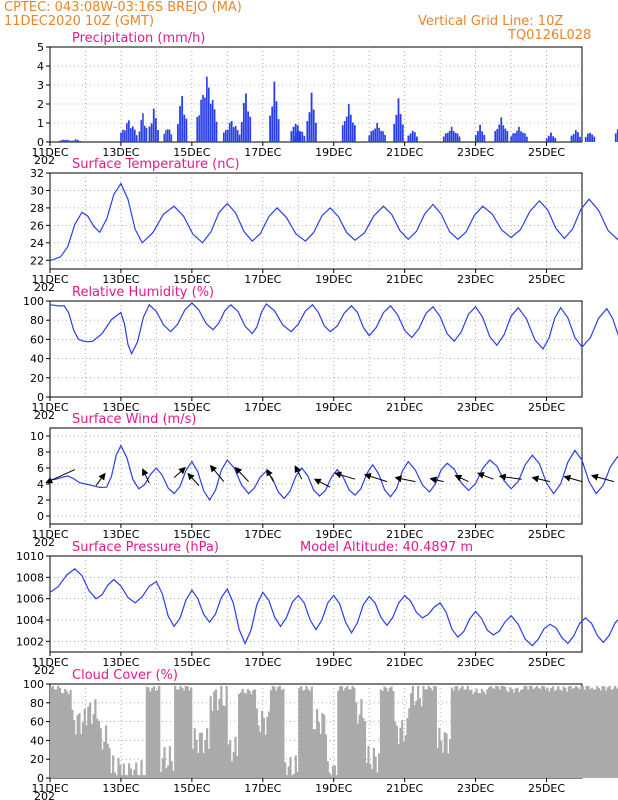 Image resolution: width=618 pixels, height=800 pixels. Describe the element at coordinates (37, 260) in the screenshot. I see `temp-ytick-label: 22` at that location.